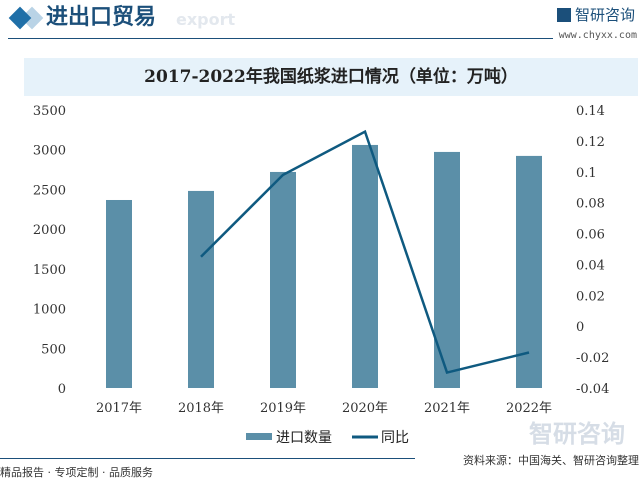  Describe the element at coordinates (577, 434) in the screenshot. I see `footer-brand-watermark: 智研咨询` at that location.